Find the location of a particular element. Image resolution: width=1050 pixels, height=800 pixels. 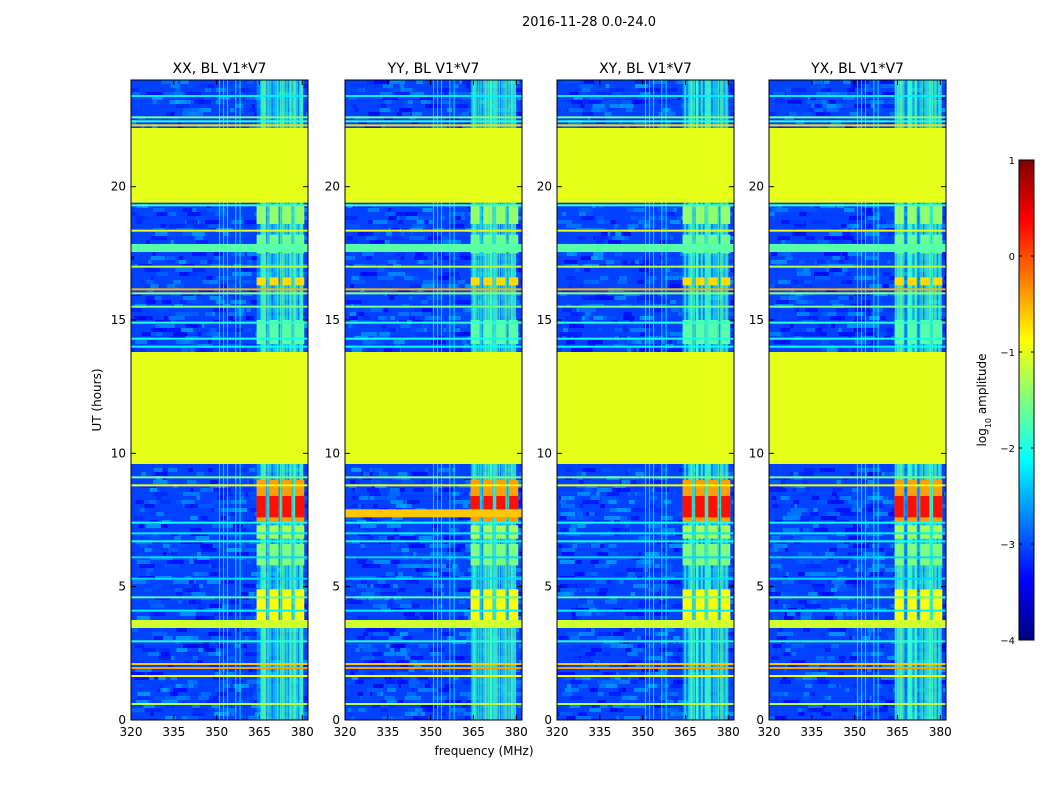

rfi-block-peak is located at coordinates (514, 507).